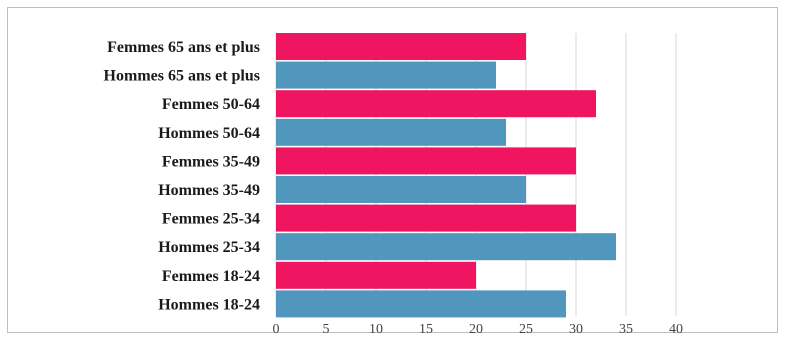 The image size is (785, 340). I want to click on x-tick-label-20: 20, so click(476, 329).